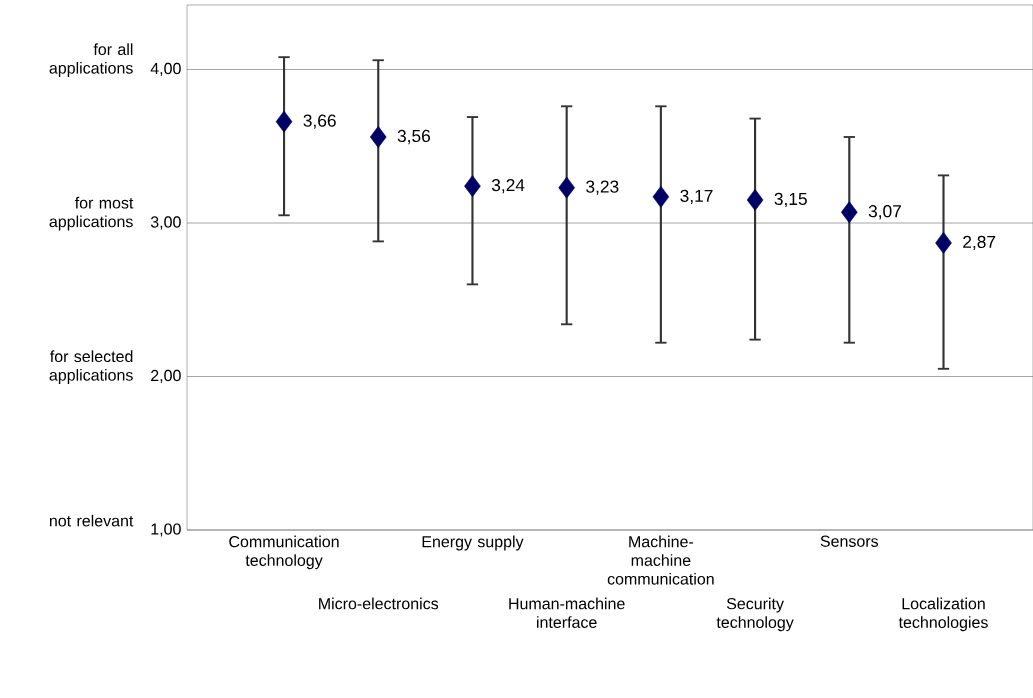 Image resolution: width=1033 pixels, height=698 pixels. What do you see at coordinates (166, 530) in the screenshot?
I see `y-tick-label: 1,00` at bounding box center [166, 530].